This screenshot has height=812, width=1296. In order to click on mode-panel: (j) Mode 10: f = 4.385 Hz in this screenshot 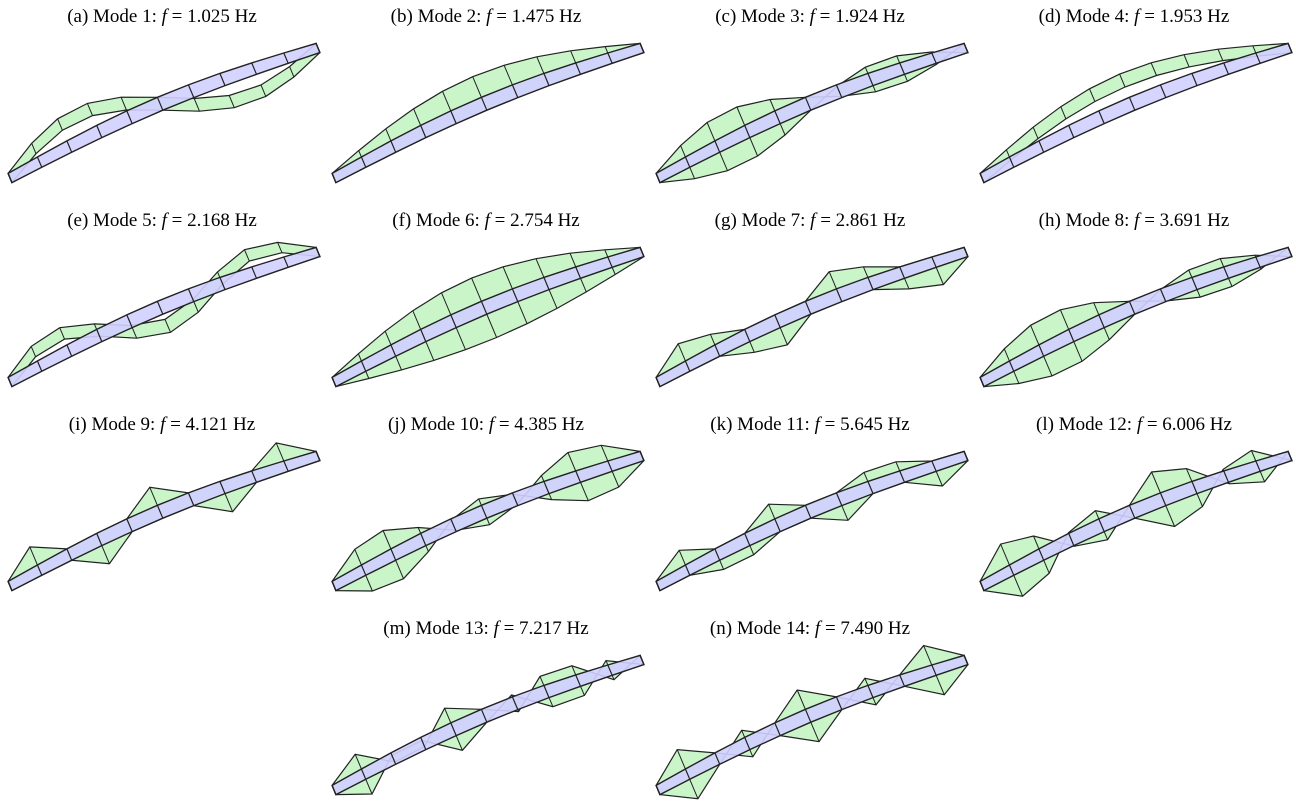, I will do `click(486, 508)`.